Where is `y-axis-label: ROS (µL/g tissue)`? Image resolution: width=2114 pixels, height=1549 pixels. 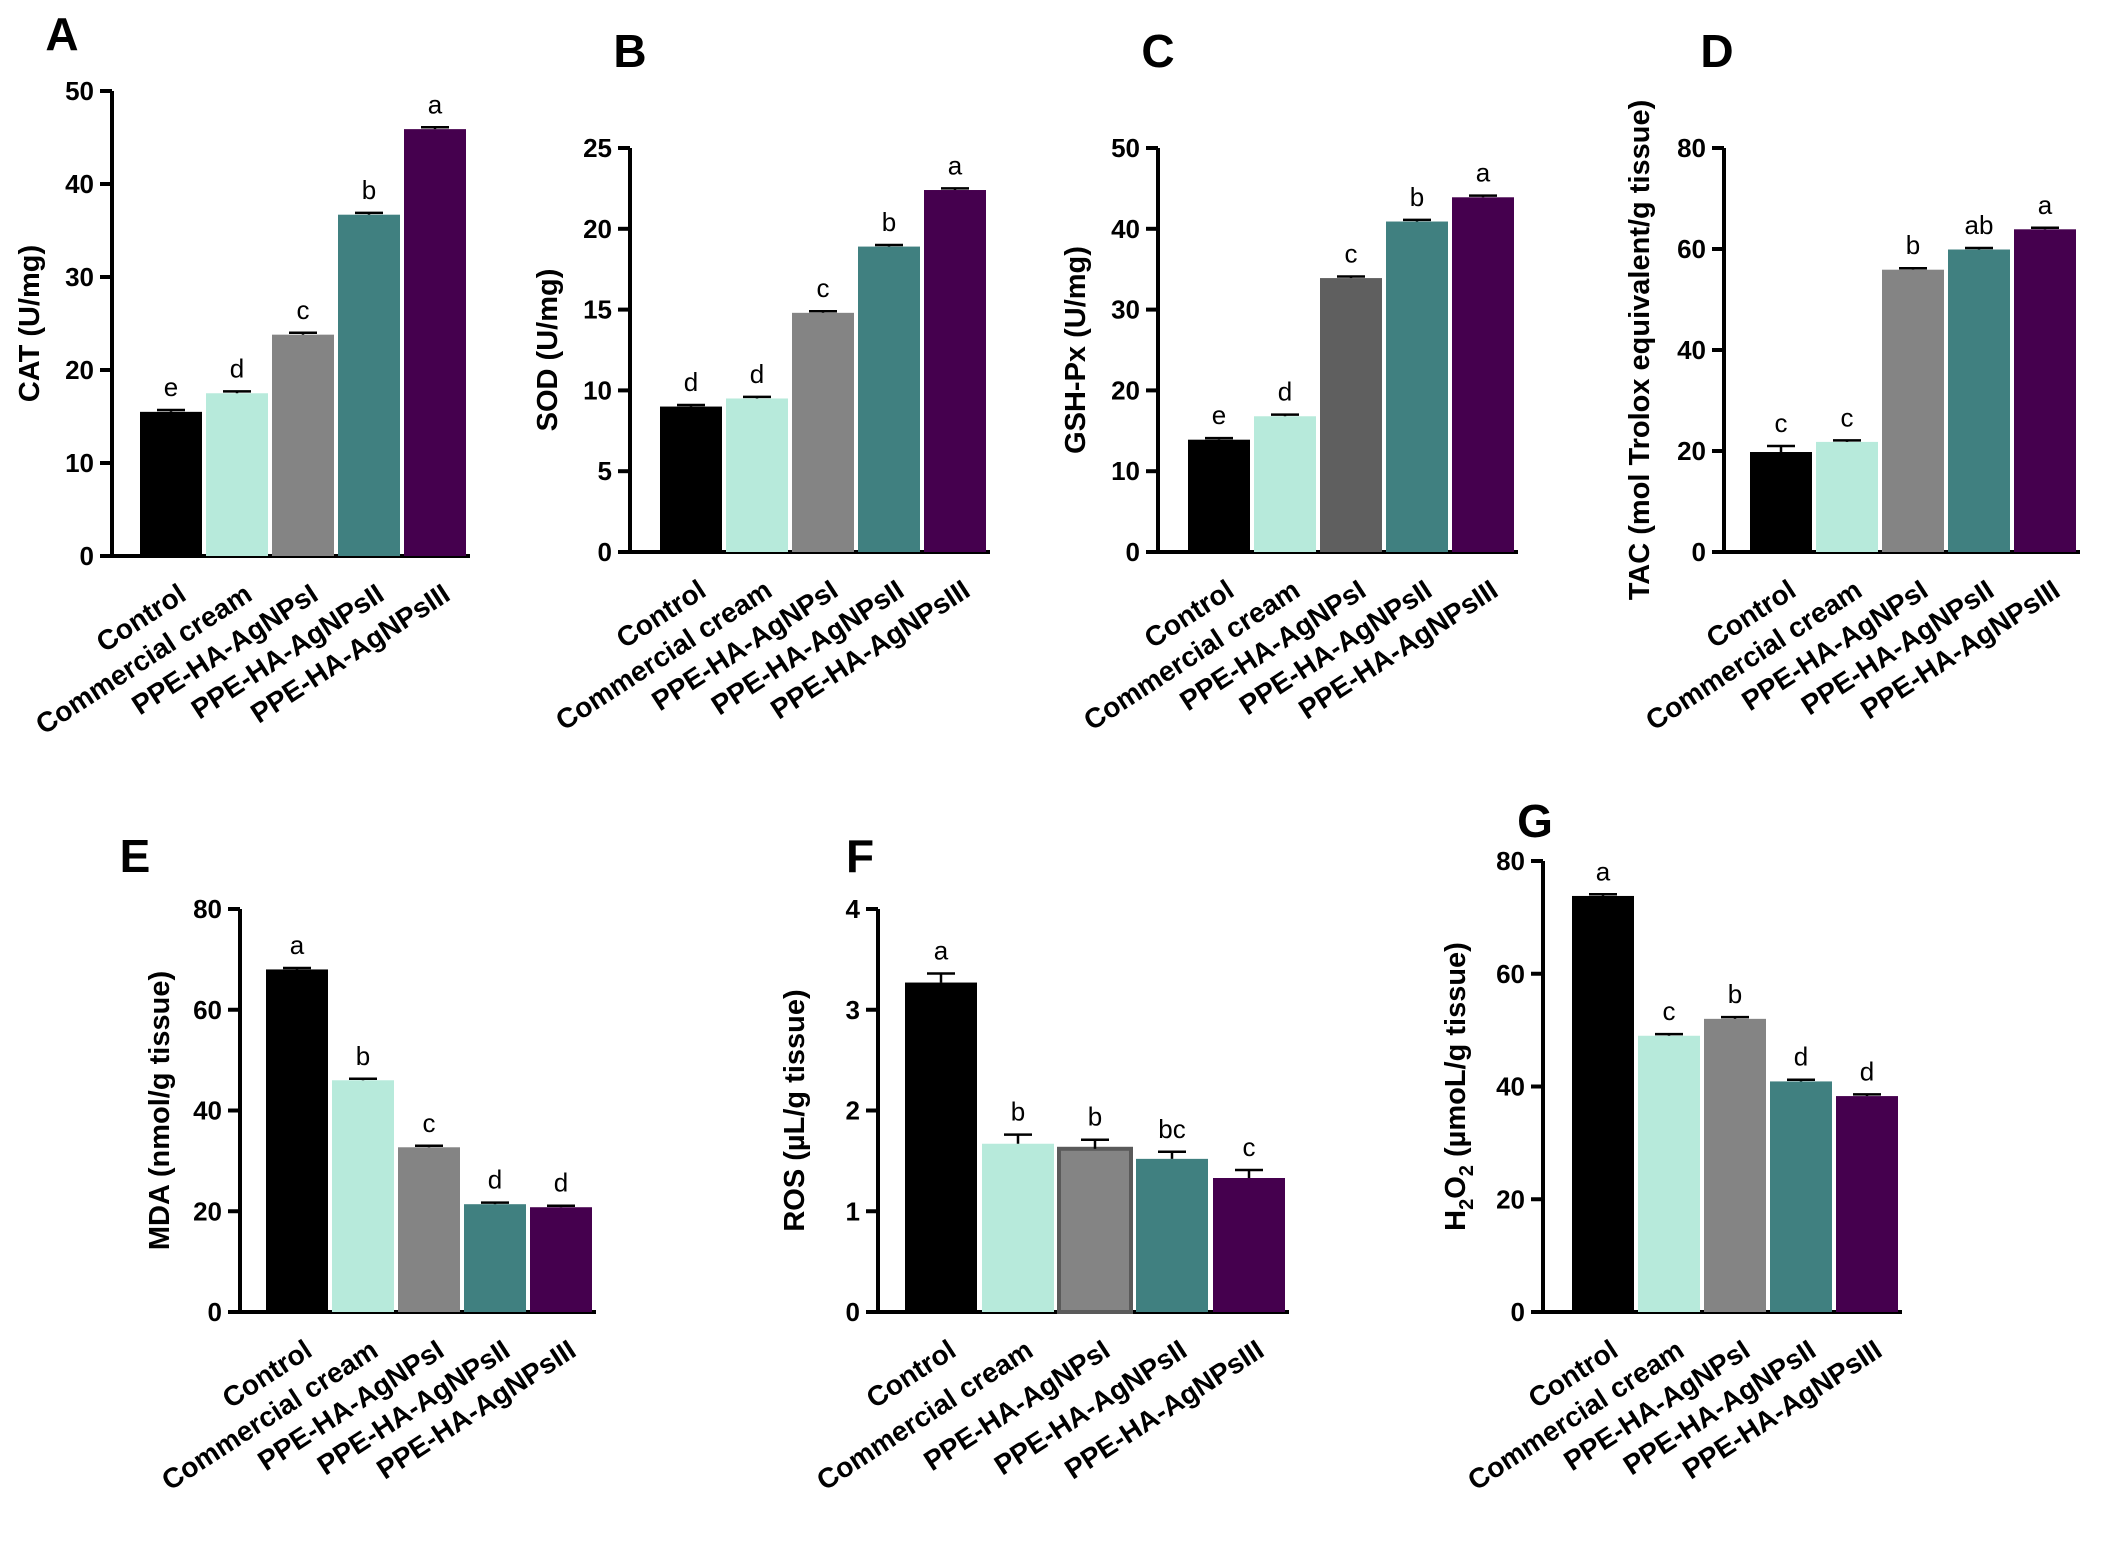
y-axis-label: ROS (µL/g tissue) is located at coordinates (795, 1110).